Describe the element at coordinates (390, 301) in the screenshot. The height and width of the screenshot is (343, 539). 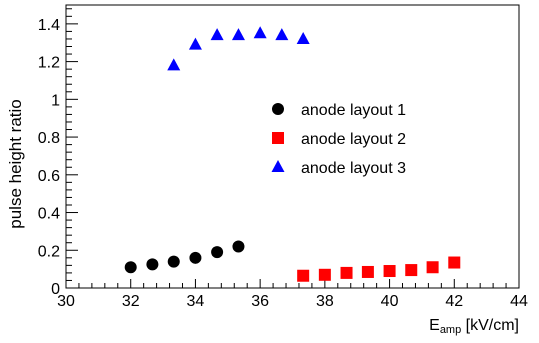
I see `x-tick-label: 40` at that location.